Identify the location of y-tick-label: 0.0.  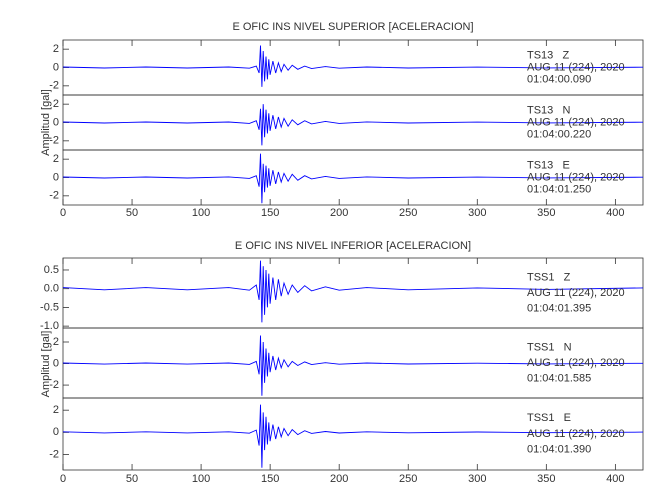
(51, 289).